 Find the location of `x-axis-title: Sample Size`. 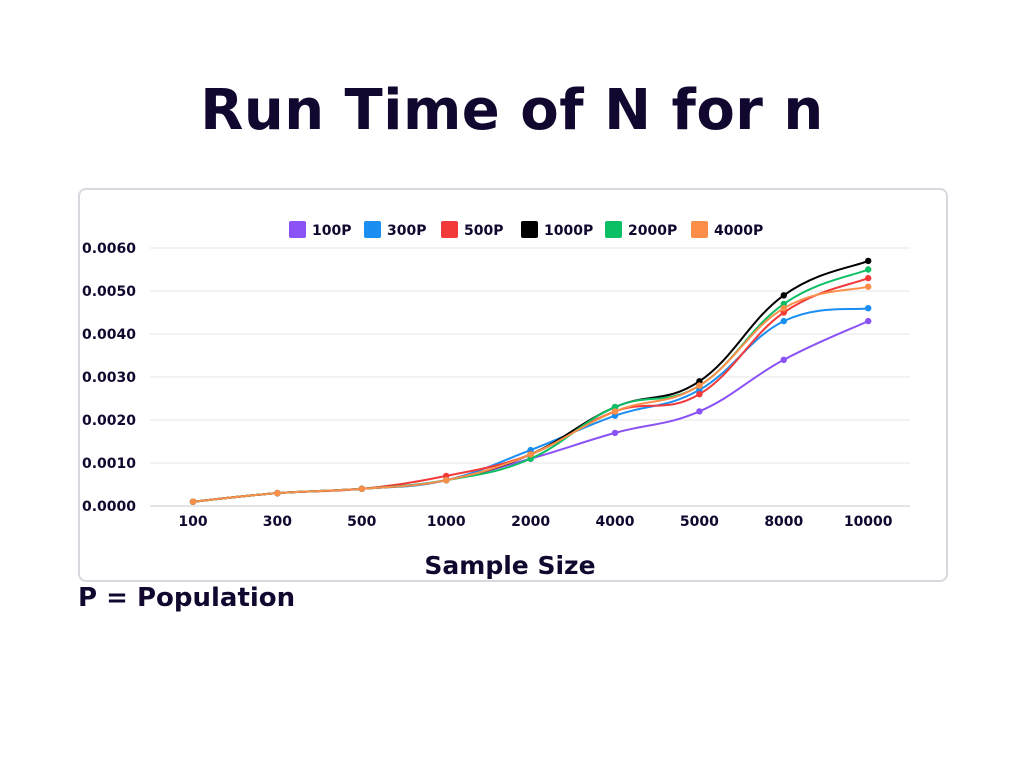

x-axis-title: Sample Size is located at coordinates (509, 565).